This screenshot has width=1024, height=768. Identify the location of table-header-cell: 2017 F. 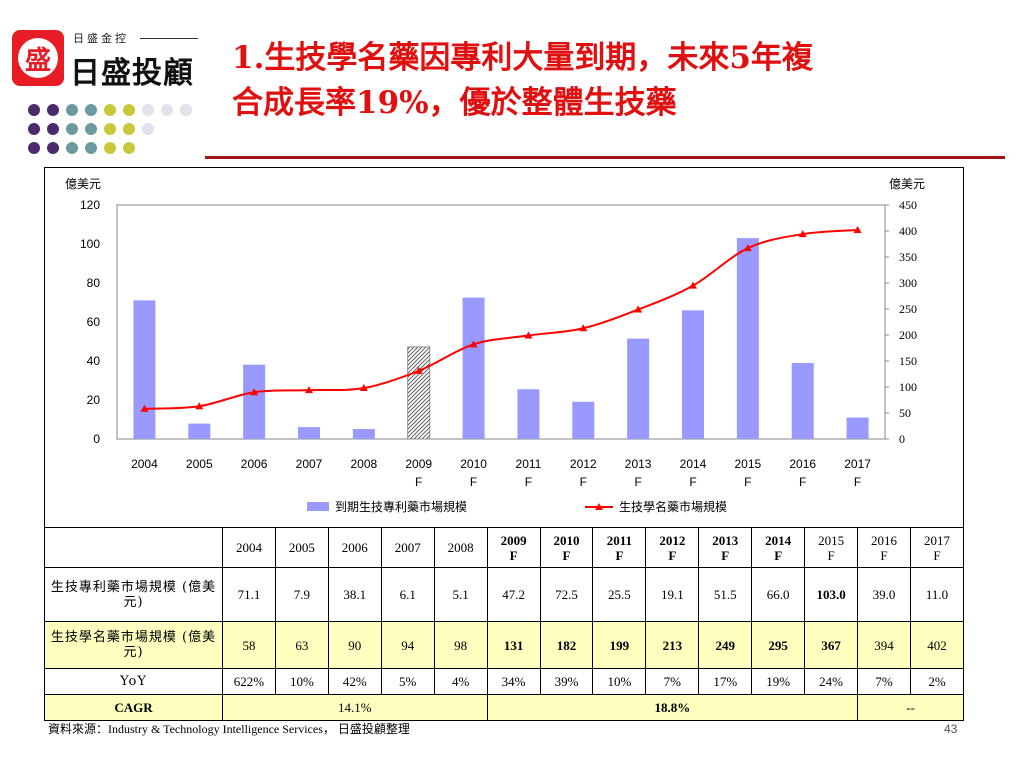
(937, 547).